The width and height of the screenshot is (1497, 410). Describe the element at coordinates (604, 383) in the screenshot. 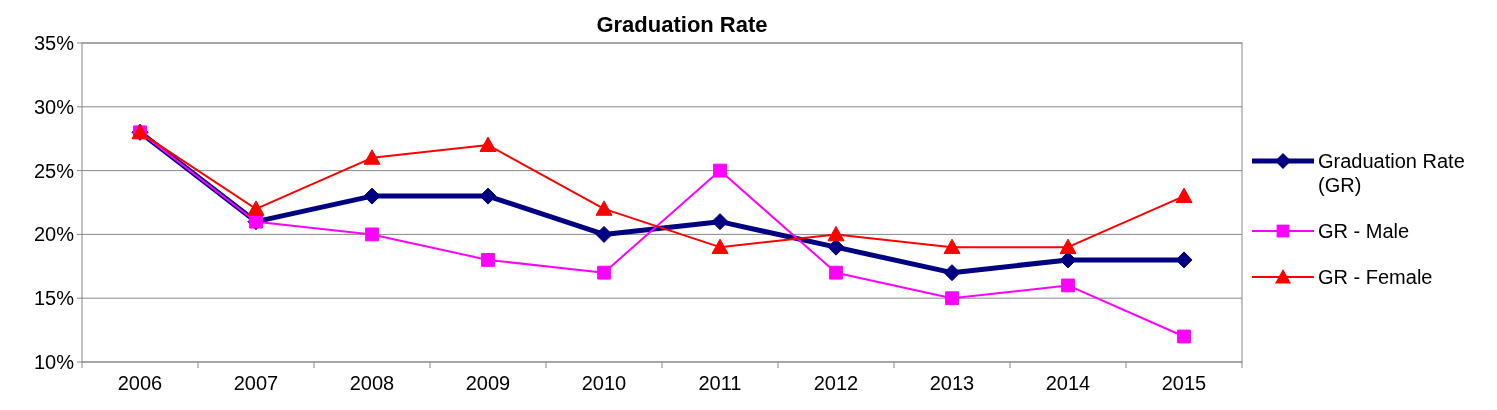

I see `x-tick-label: 2010` at that location.